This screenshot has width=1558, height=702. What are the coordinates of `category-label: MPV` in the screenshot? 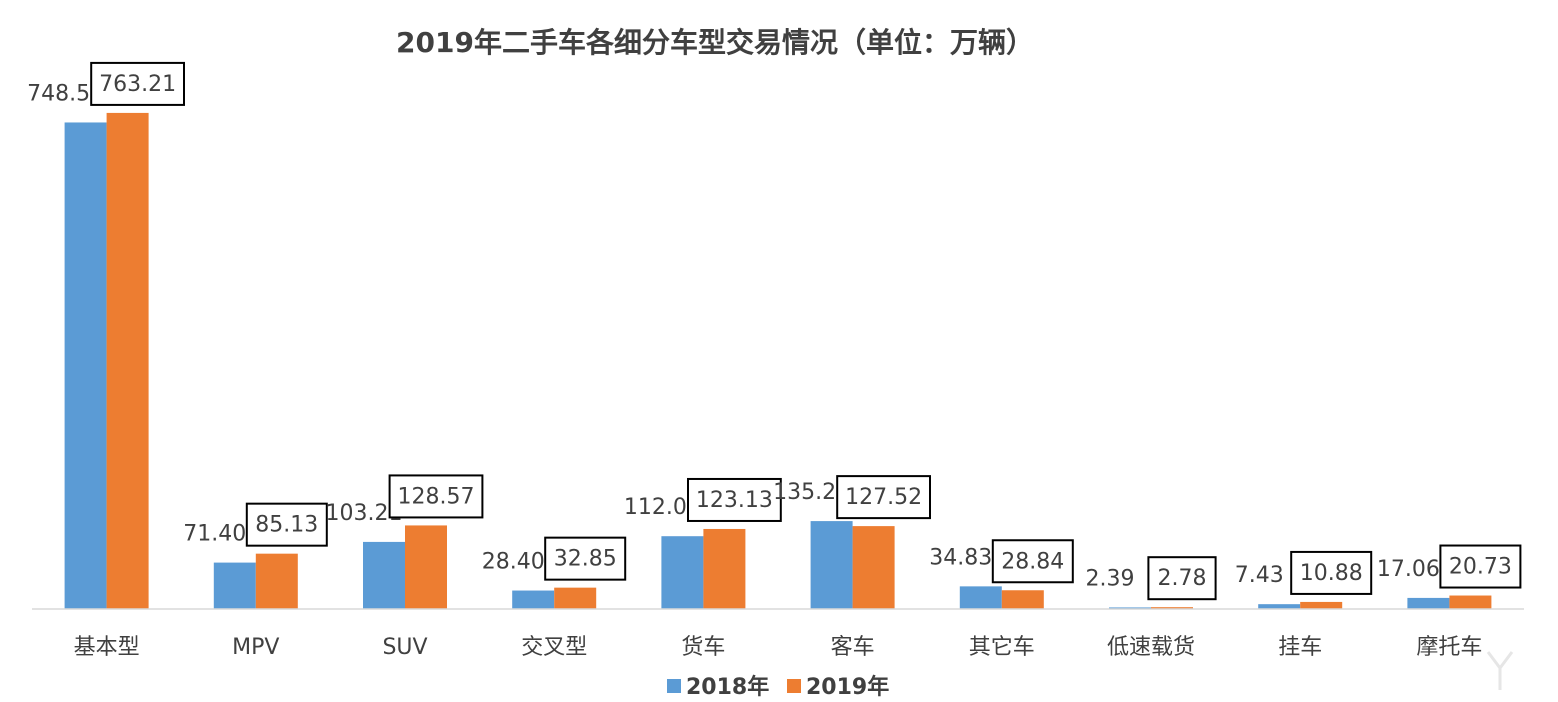 It's located at (255, 647).